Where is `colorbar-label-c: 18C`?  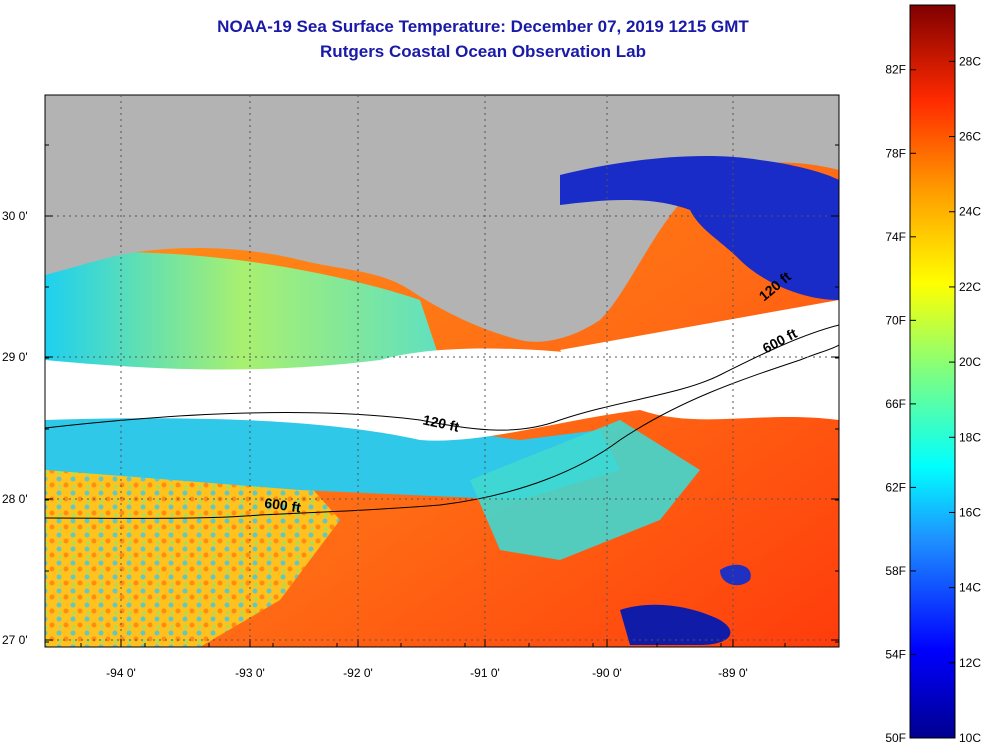
colorbar-label-c: 18C is located at coordinates (970, 437).